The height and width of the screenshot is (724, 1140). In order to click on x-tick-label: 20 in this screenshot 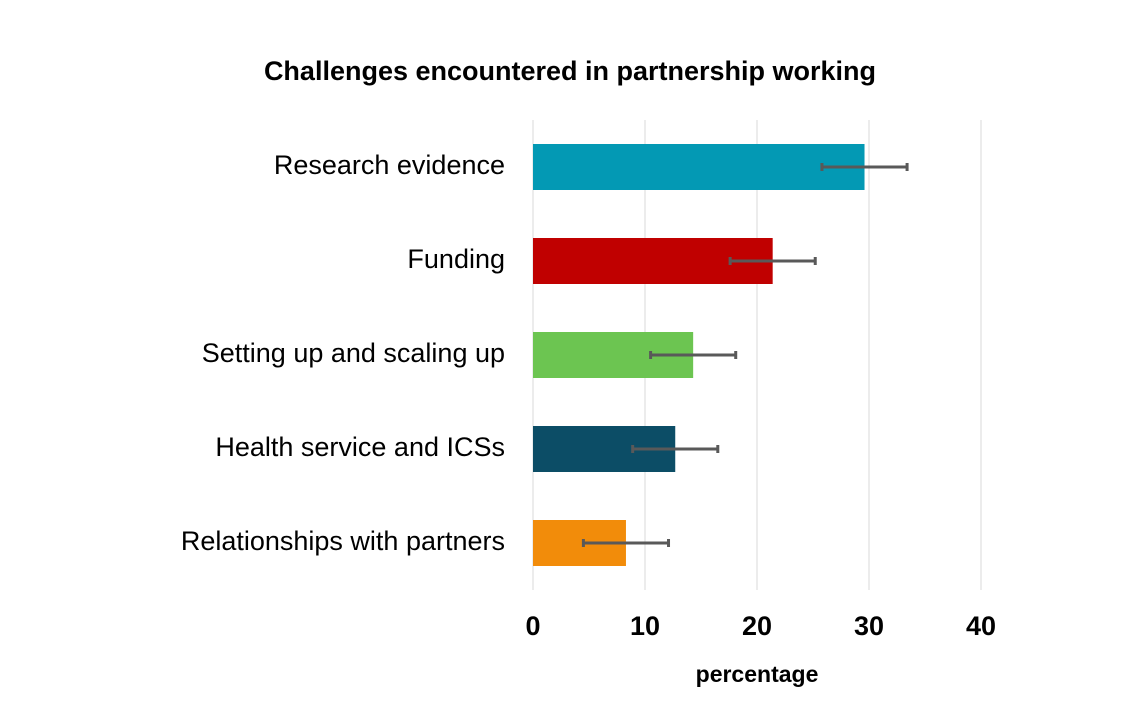, I will do `click(757, 626)`.